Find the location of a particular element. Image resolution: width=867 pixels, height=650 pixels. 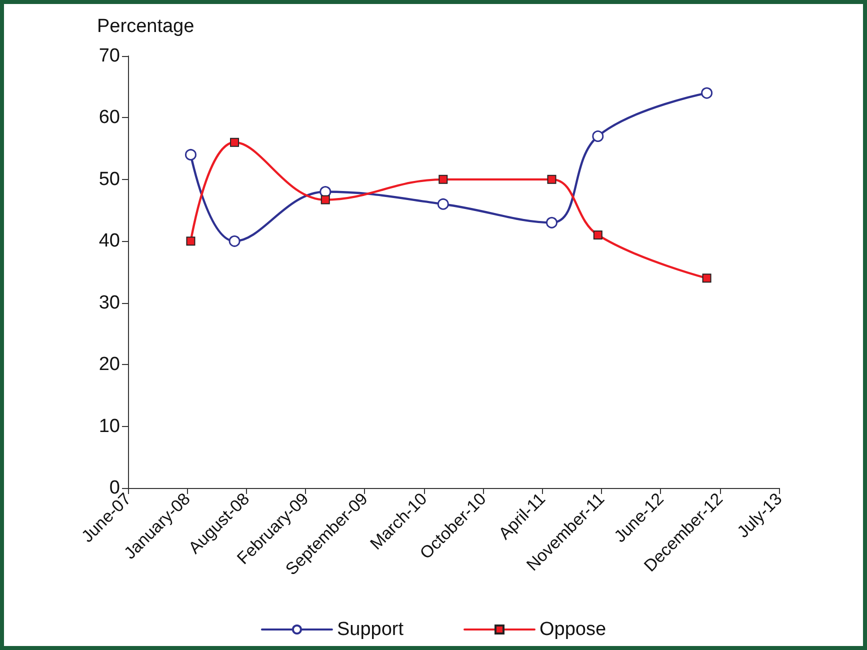

y-tick-label: 20 is located at coordinates (109, 365).